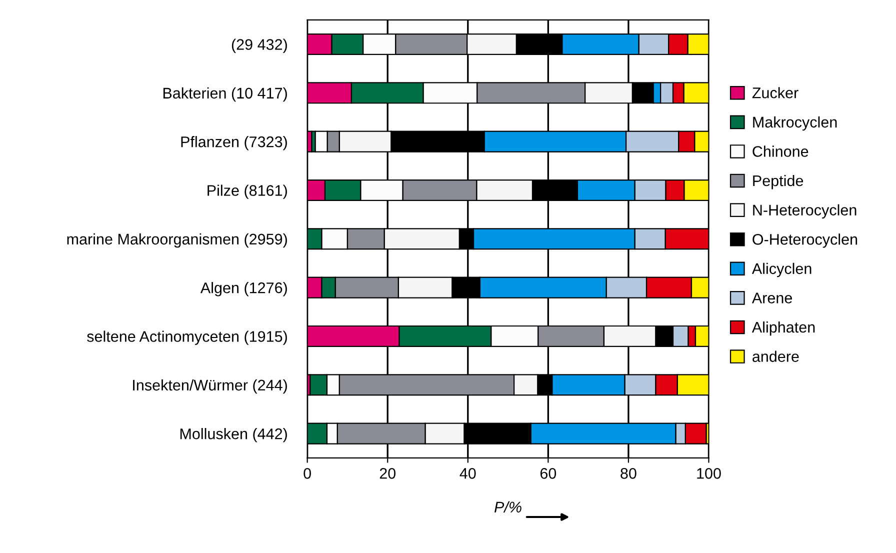  I want to click on x-tick-label: 0, so click(307, 473).